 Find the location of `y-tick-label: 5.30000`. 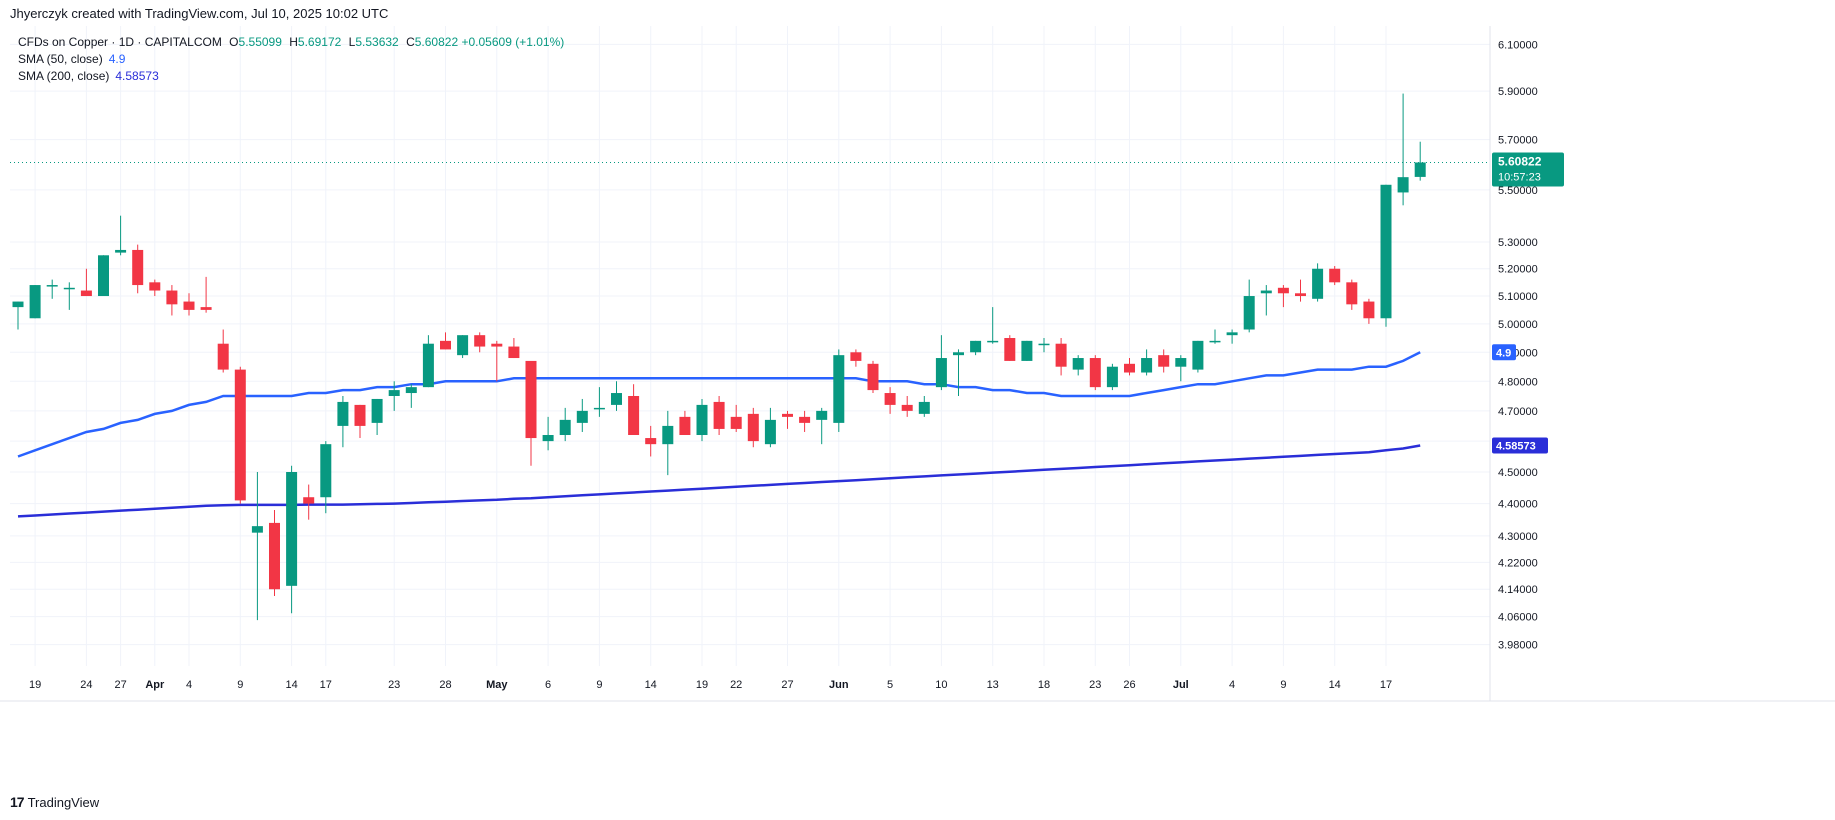

y-tick-label: 5.30000 is located at coordinates (1518, 243).